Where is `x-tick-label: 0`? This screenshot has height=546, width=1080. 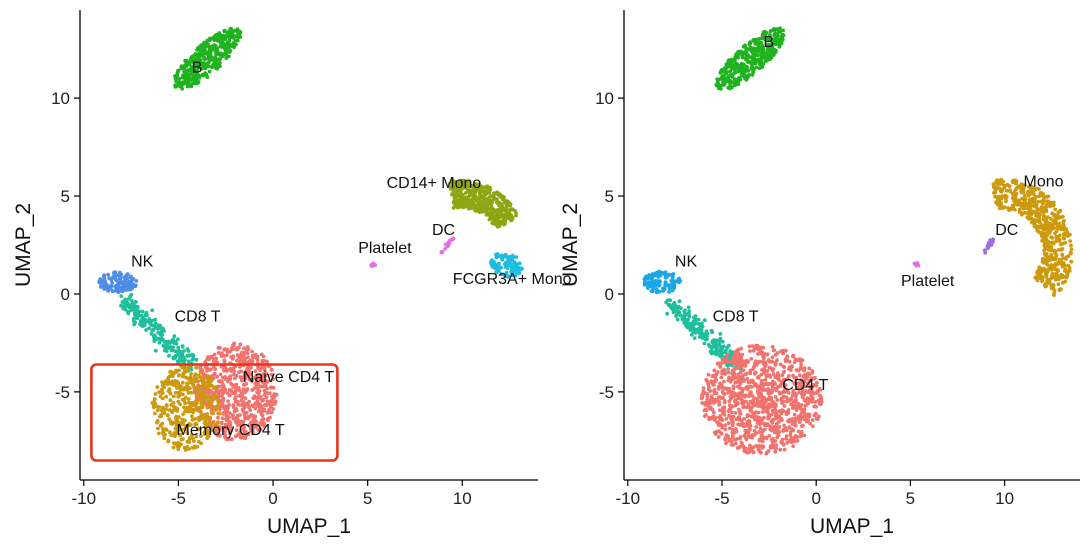 x-tick-label: 0 is located at coordinates (815, 498).